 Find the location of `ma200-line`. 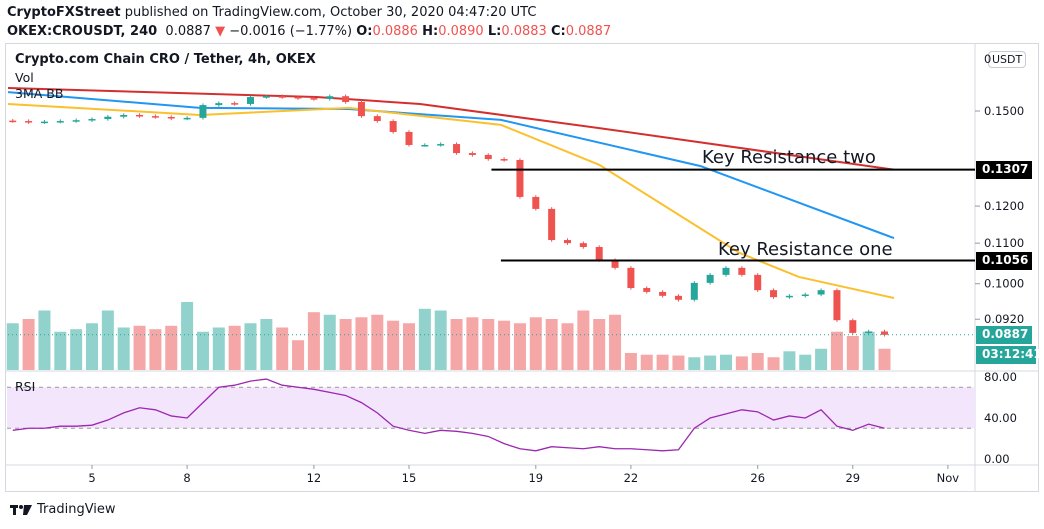

ma200-line is located at coordinates (451, 129).